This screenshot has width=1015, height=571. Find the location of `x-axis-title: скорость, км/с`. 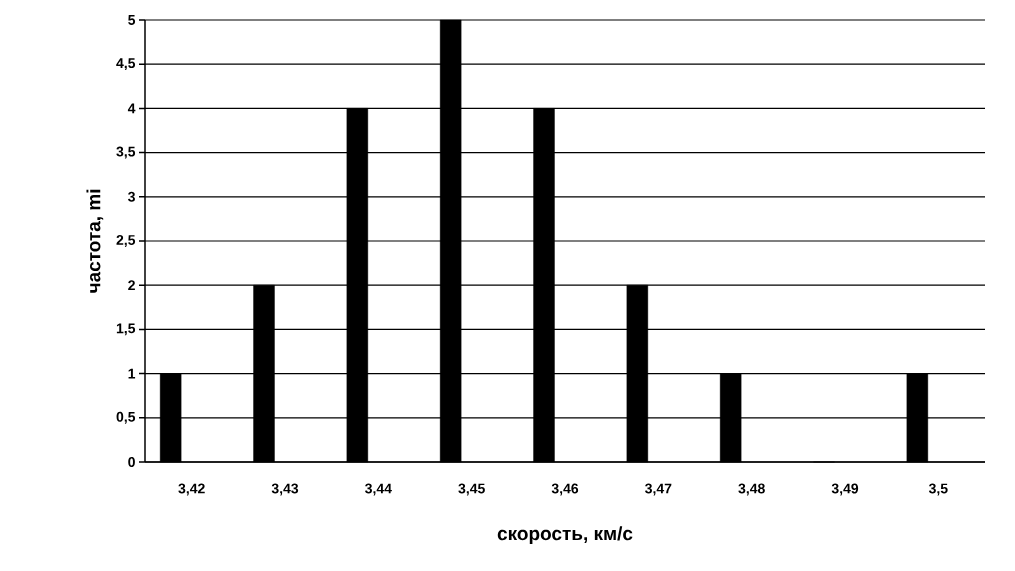

x-axis-title: скорость, км/с is located at coordinates (565, 535).